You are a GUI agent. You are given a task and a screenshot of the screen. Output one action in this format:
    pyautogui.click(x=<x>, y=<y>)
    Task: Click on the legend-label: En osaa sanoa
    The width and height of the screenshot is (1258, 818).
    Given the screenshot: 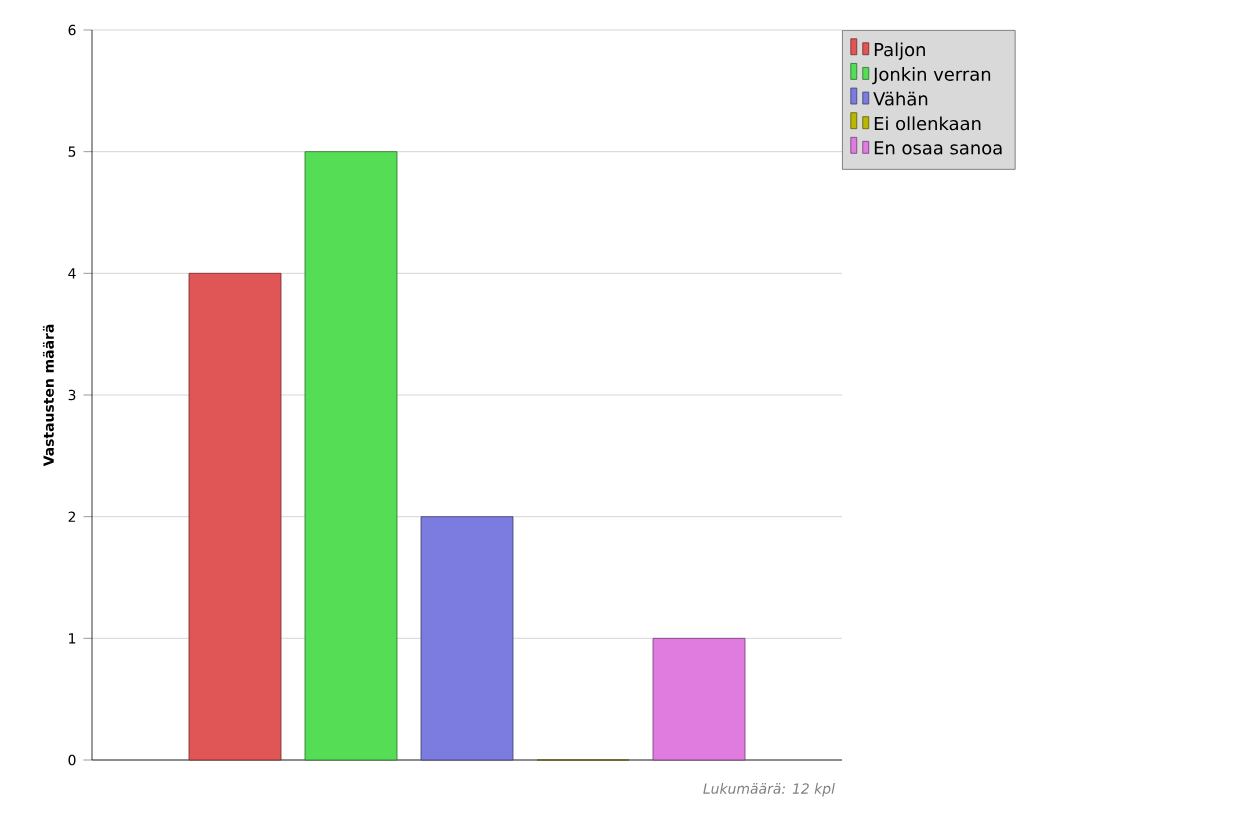 What is the action you would take?
    pyautogui.click(x=938, y=148)
    